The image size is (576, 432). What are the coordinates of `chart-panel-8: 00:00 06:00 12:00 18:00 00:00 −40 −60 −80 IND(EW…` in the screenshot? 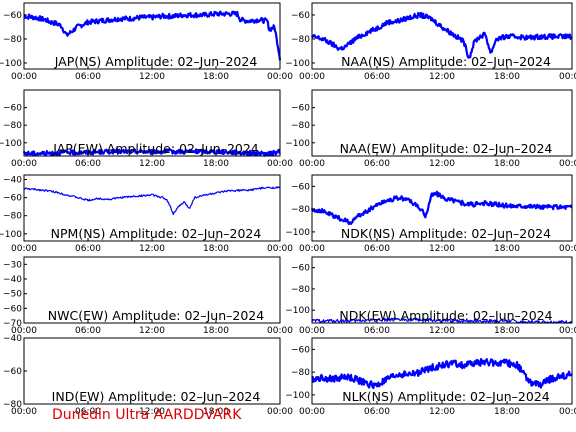 It's located at (148, 375).